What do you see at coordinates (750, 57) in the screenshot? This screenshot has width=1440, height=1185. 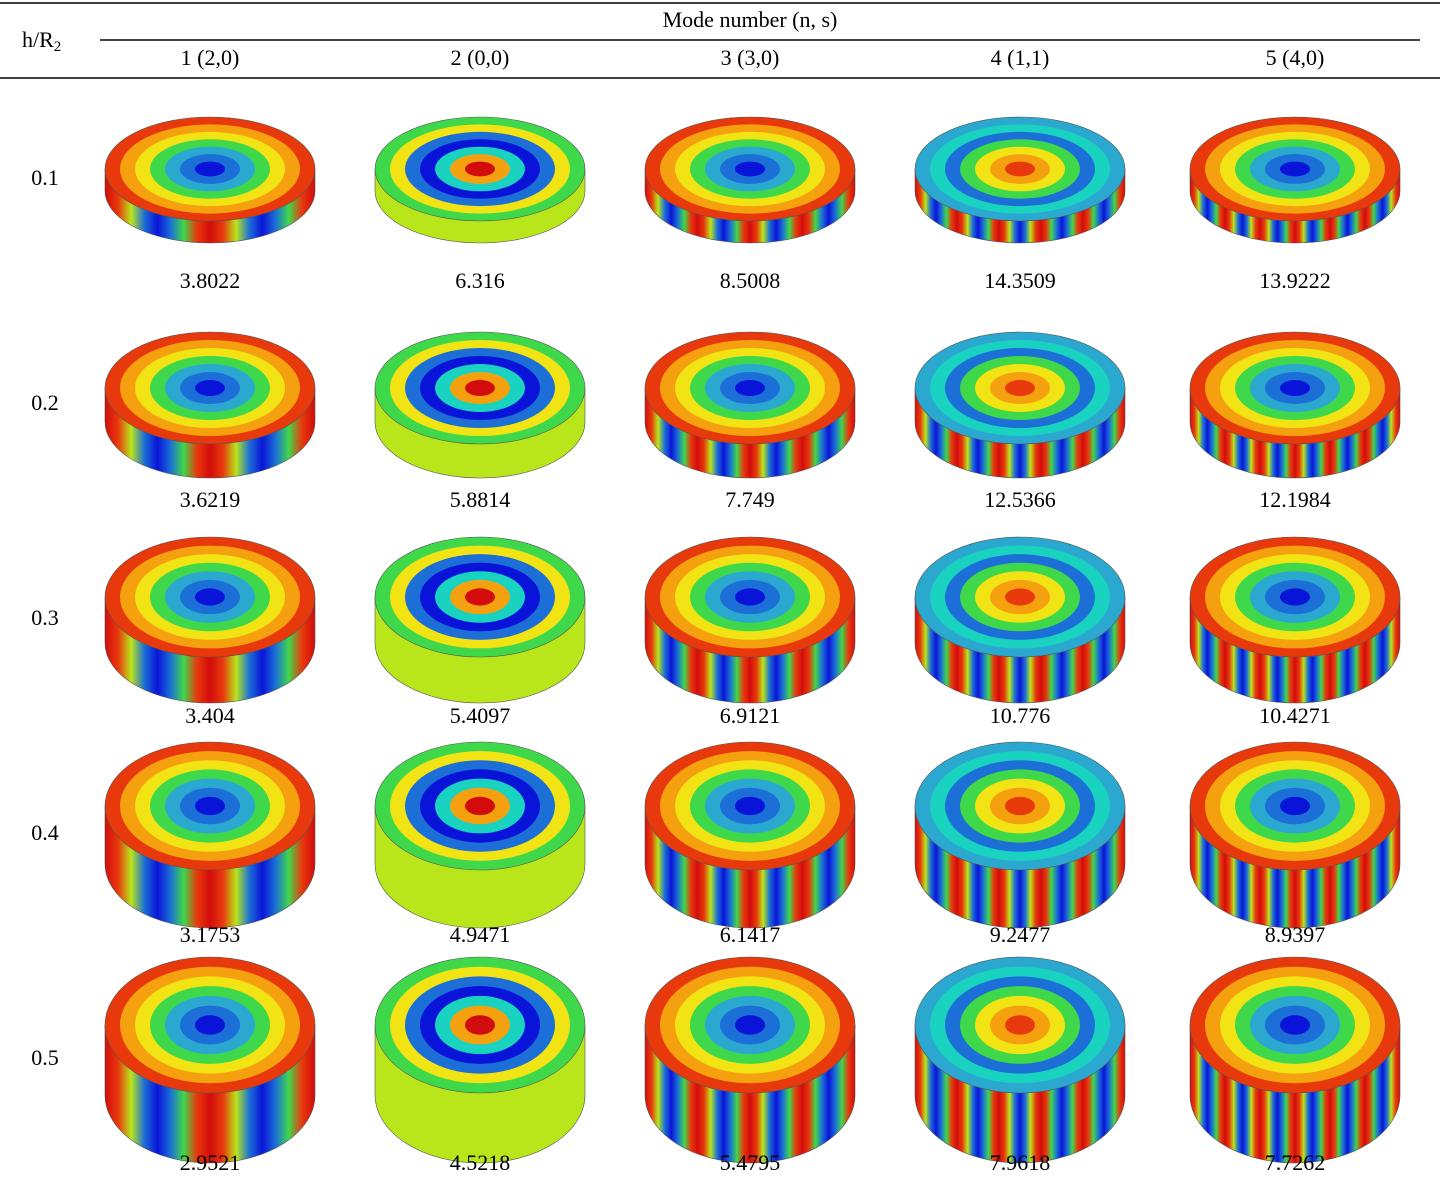 I see `mode-header: 3 (3,0)` at bounding box center [750, 57].